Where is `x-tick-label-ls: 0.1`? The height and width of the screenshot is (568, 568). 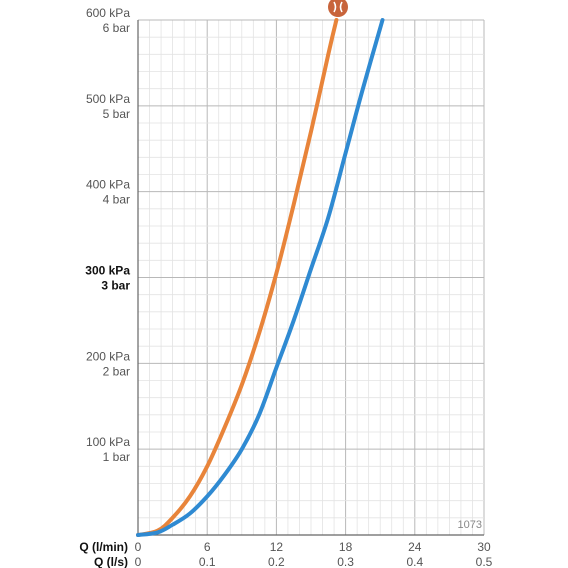 x-tick-label-ls: 0.1 is located at coordinates (207, 561).